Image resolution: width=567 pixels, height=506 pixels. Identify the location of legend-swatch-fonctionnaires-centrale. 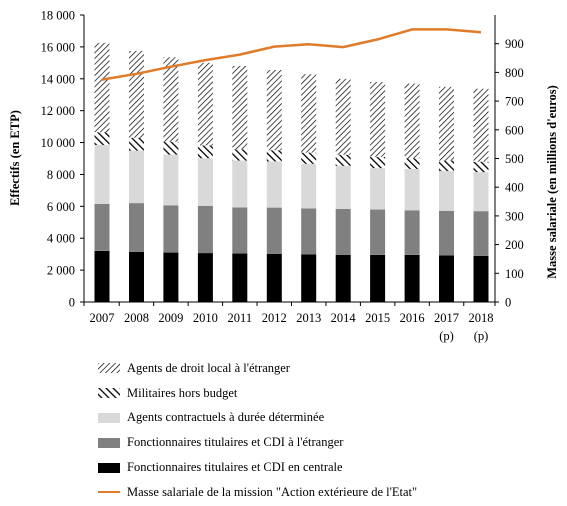
(109, 467).